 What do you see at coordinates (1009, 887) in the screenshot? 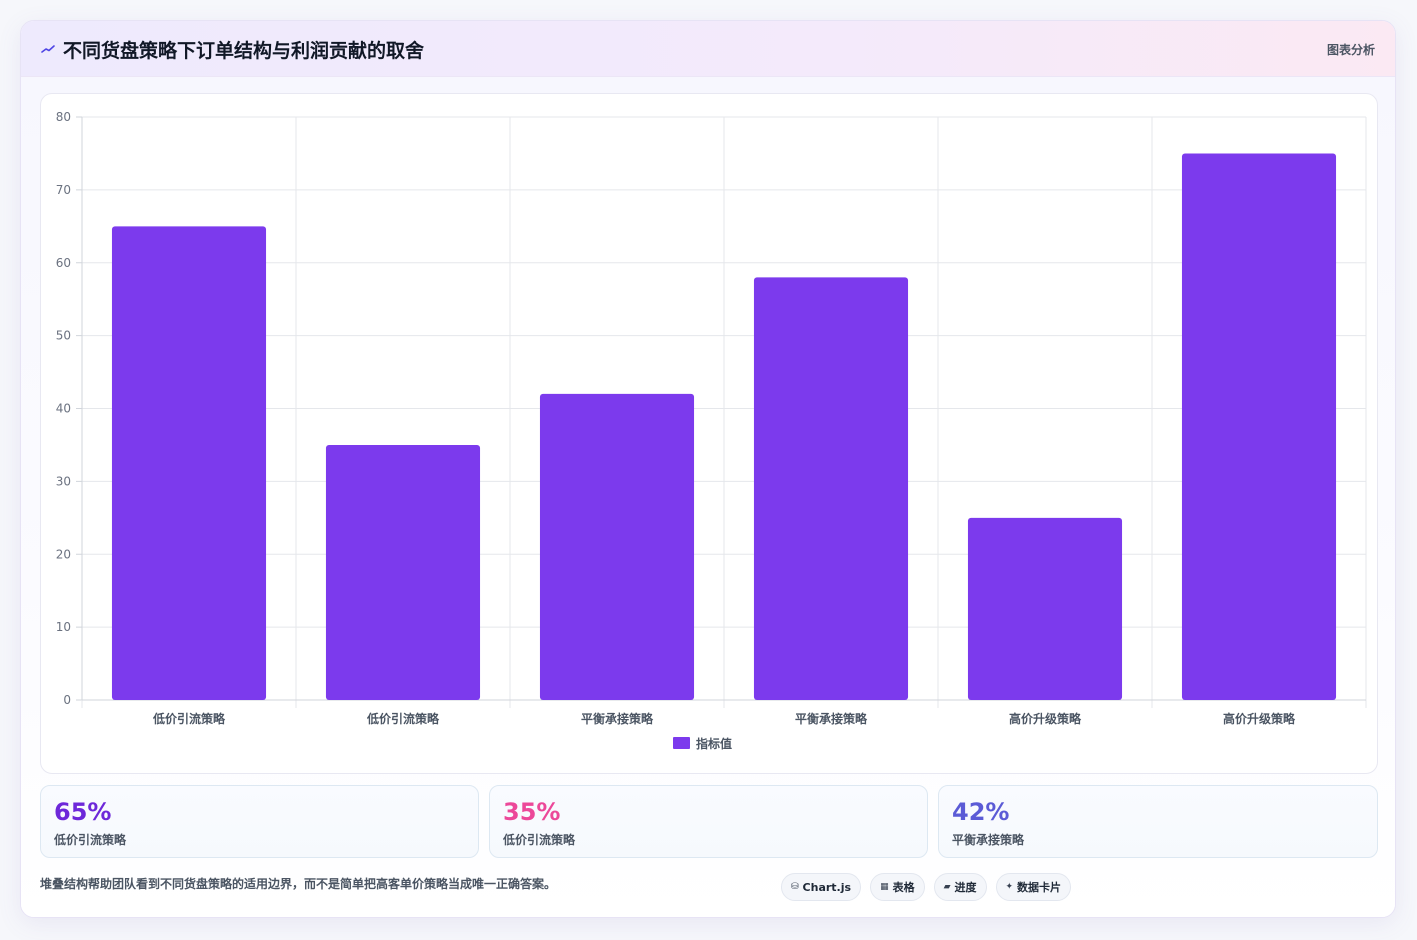
I see `sparkle-icon: ✦` at bounding box center [1009, 887].